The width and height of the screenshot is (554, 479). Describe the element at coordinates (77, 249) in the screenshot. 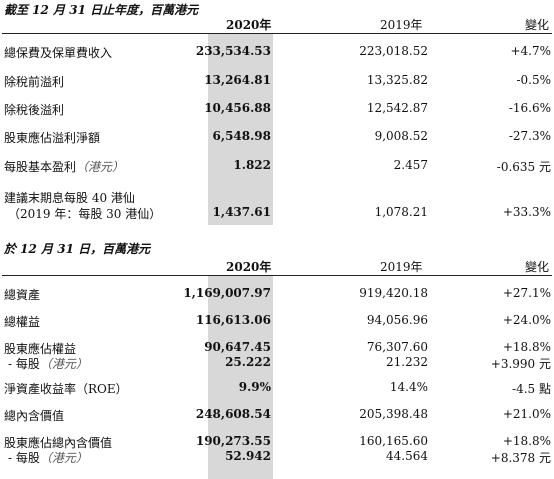

I see `table2-title: 於 12 月 31 日，百萬港元` at that location.